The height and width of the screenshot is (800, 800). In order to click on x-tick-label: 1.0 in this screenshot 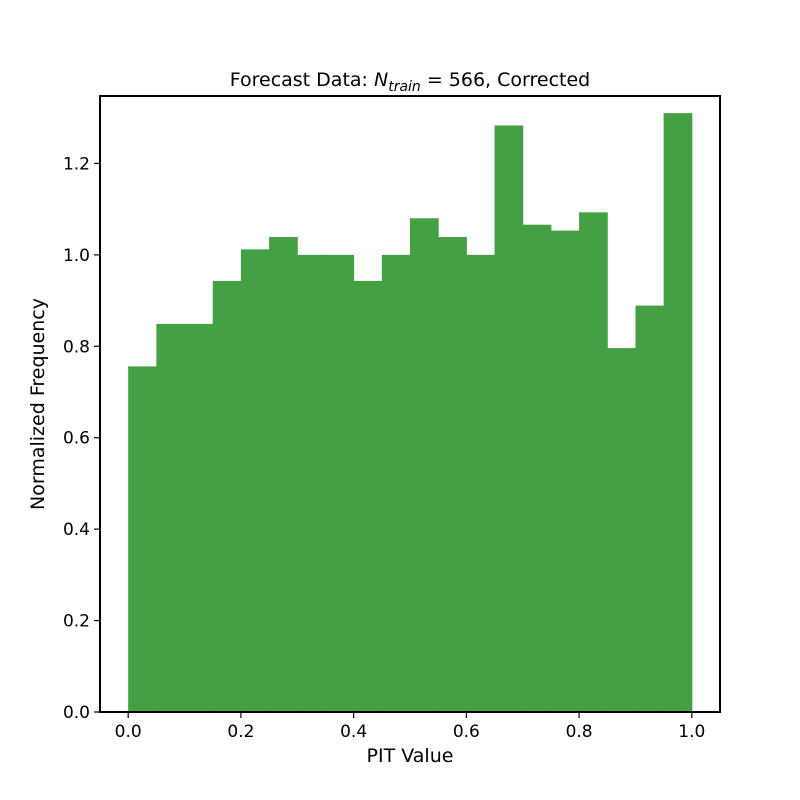, I will do `click(691, 732)`.